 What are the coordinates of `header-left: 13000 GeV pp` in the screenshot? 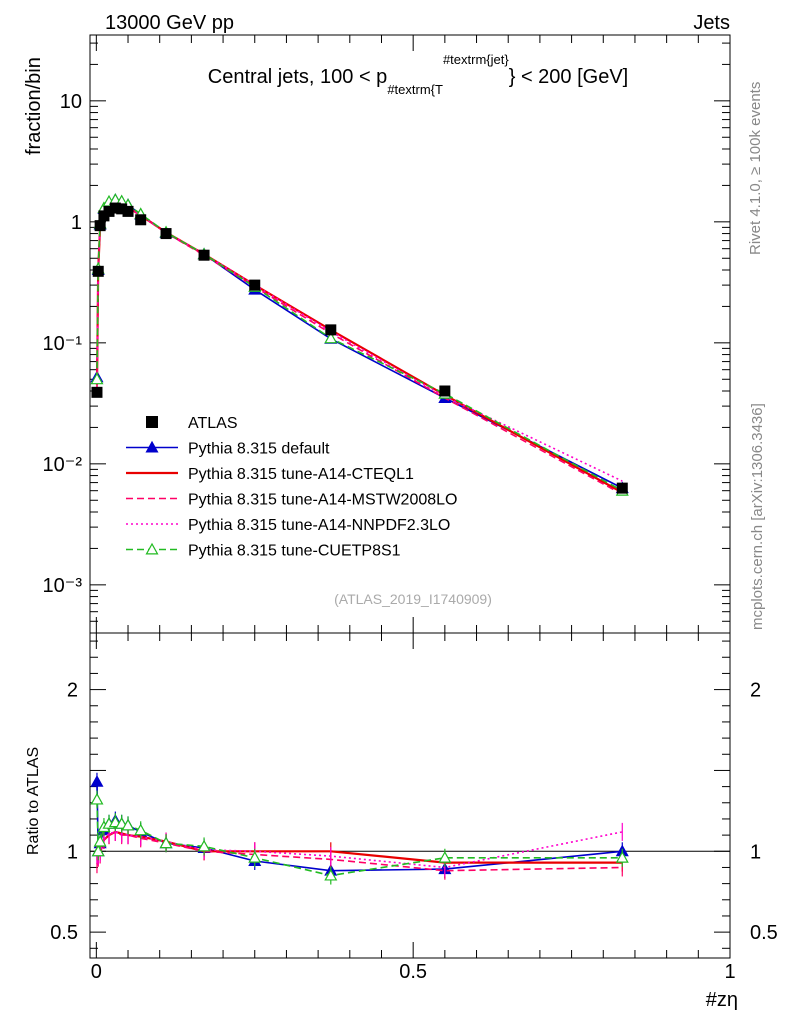 It's located at (169, 23).